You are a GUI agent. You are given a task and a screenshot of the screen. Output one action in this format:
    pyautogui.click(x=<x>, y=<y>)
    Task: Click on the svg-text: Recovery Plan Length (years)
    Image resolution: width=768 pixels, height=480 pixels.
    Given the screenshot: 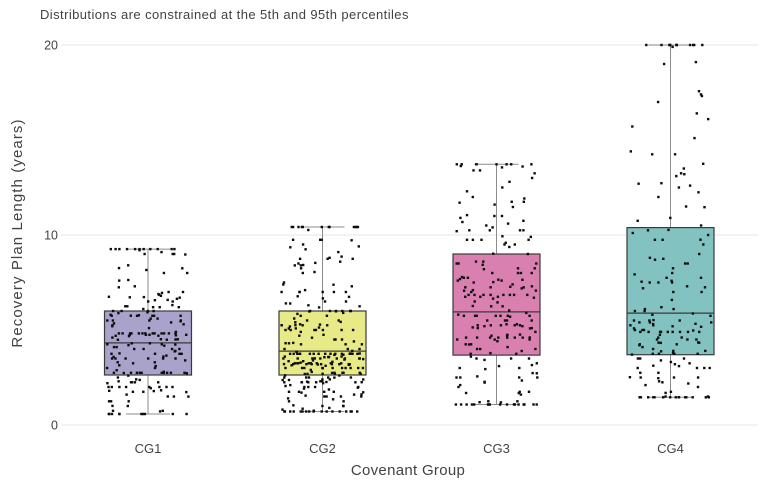 What is the action you would take?
    pyautogui.click(x=17, y=232)
    